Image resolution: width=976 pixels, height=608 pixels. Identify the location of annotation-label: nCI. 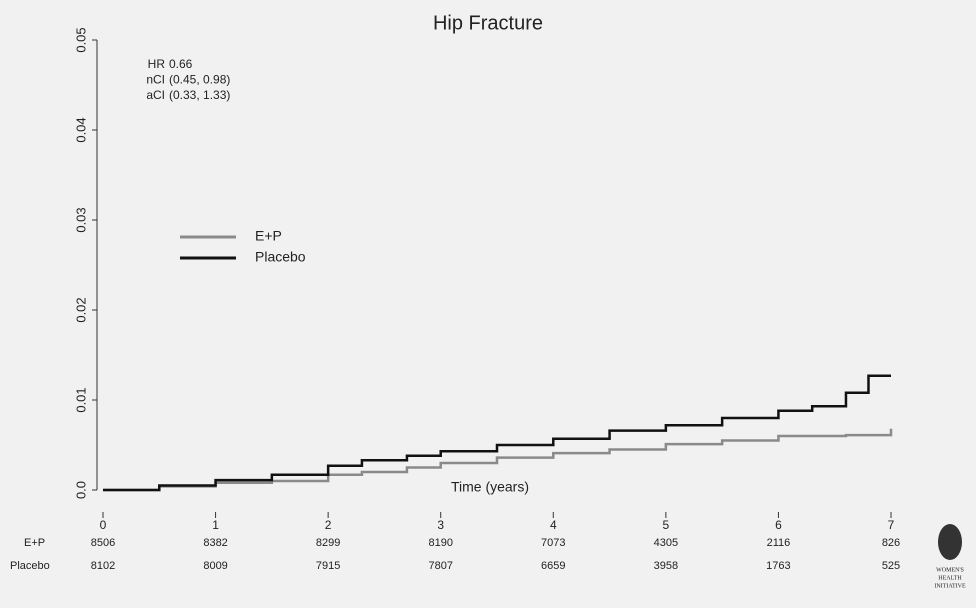
(155, 80).